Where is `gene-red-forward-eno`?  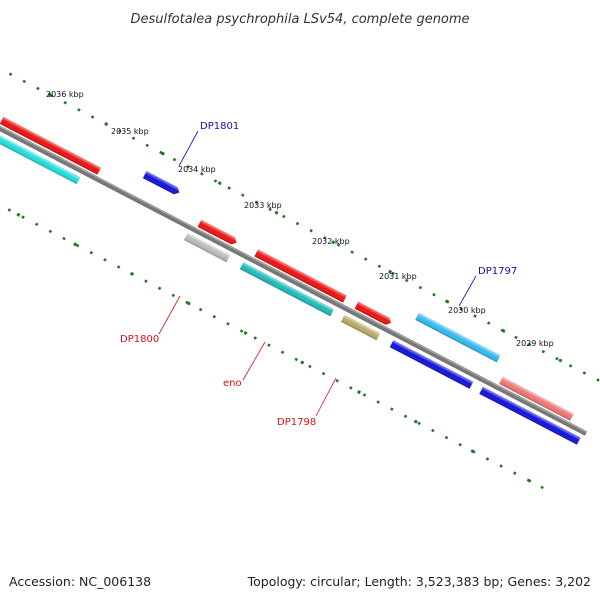
gene-red-forward-eno is located at coordinates (300, 276).